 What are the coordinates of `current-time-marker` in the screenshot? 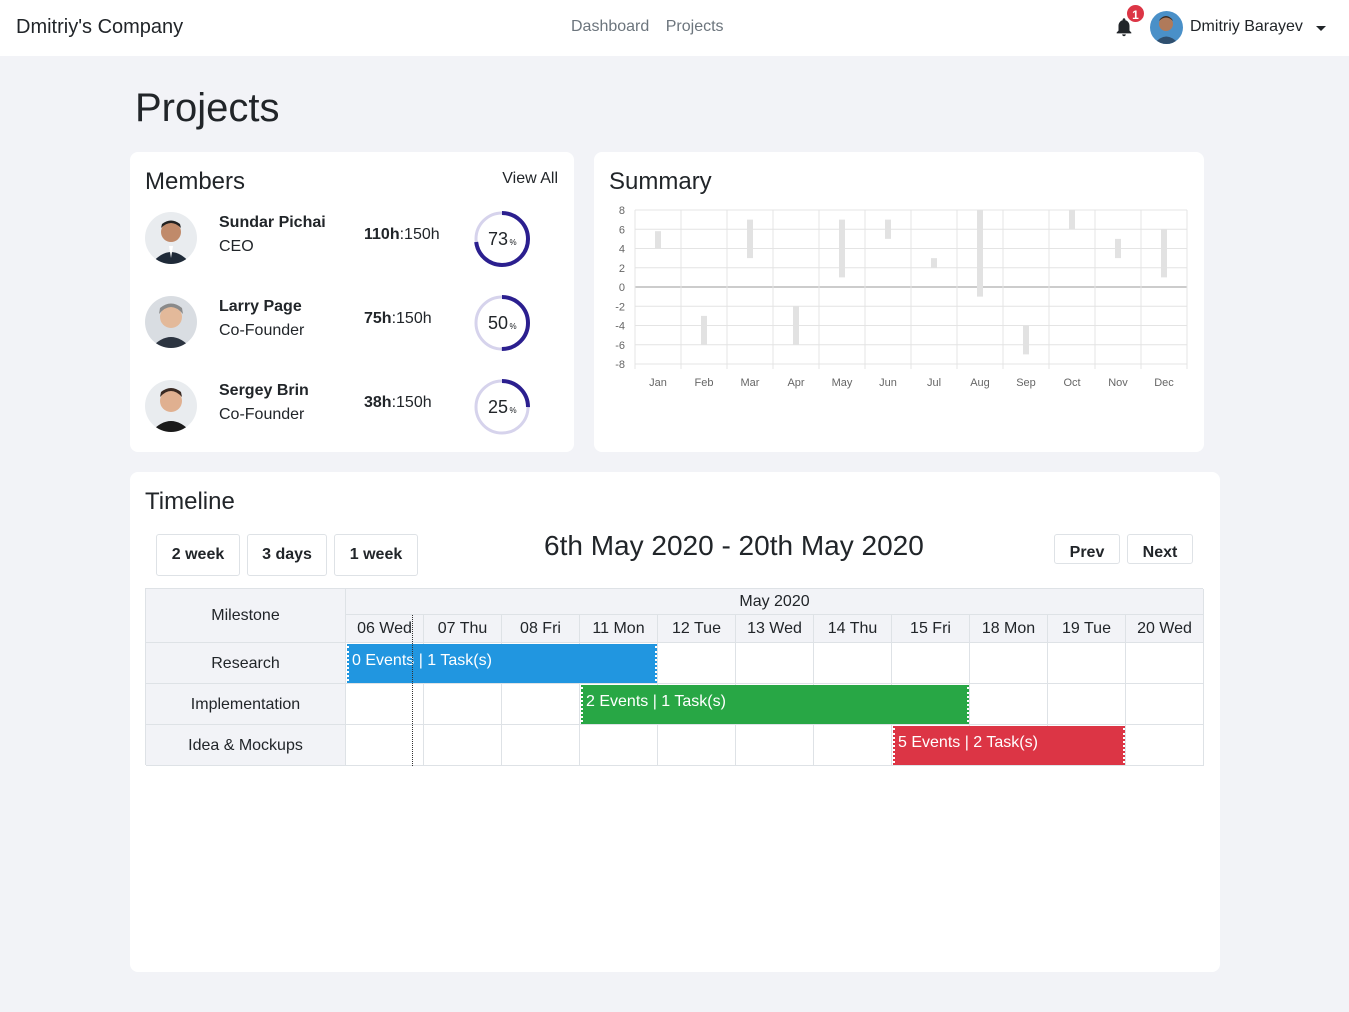 It's located at (412, 690).